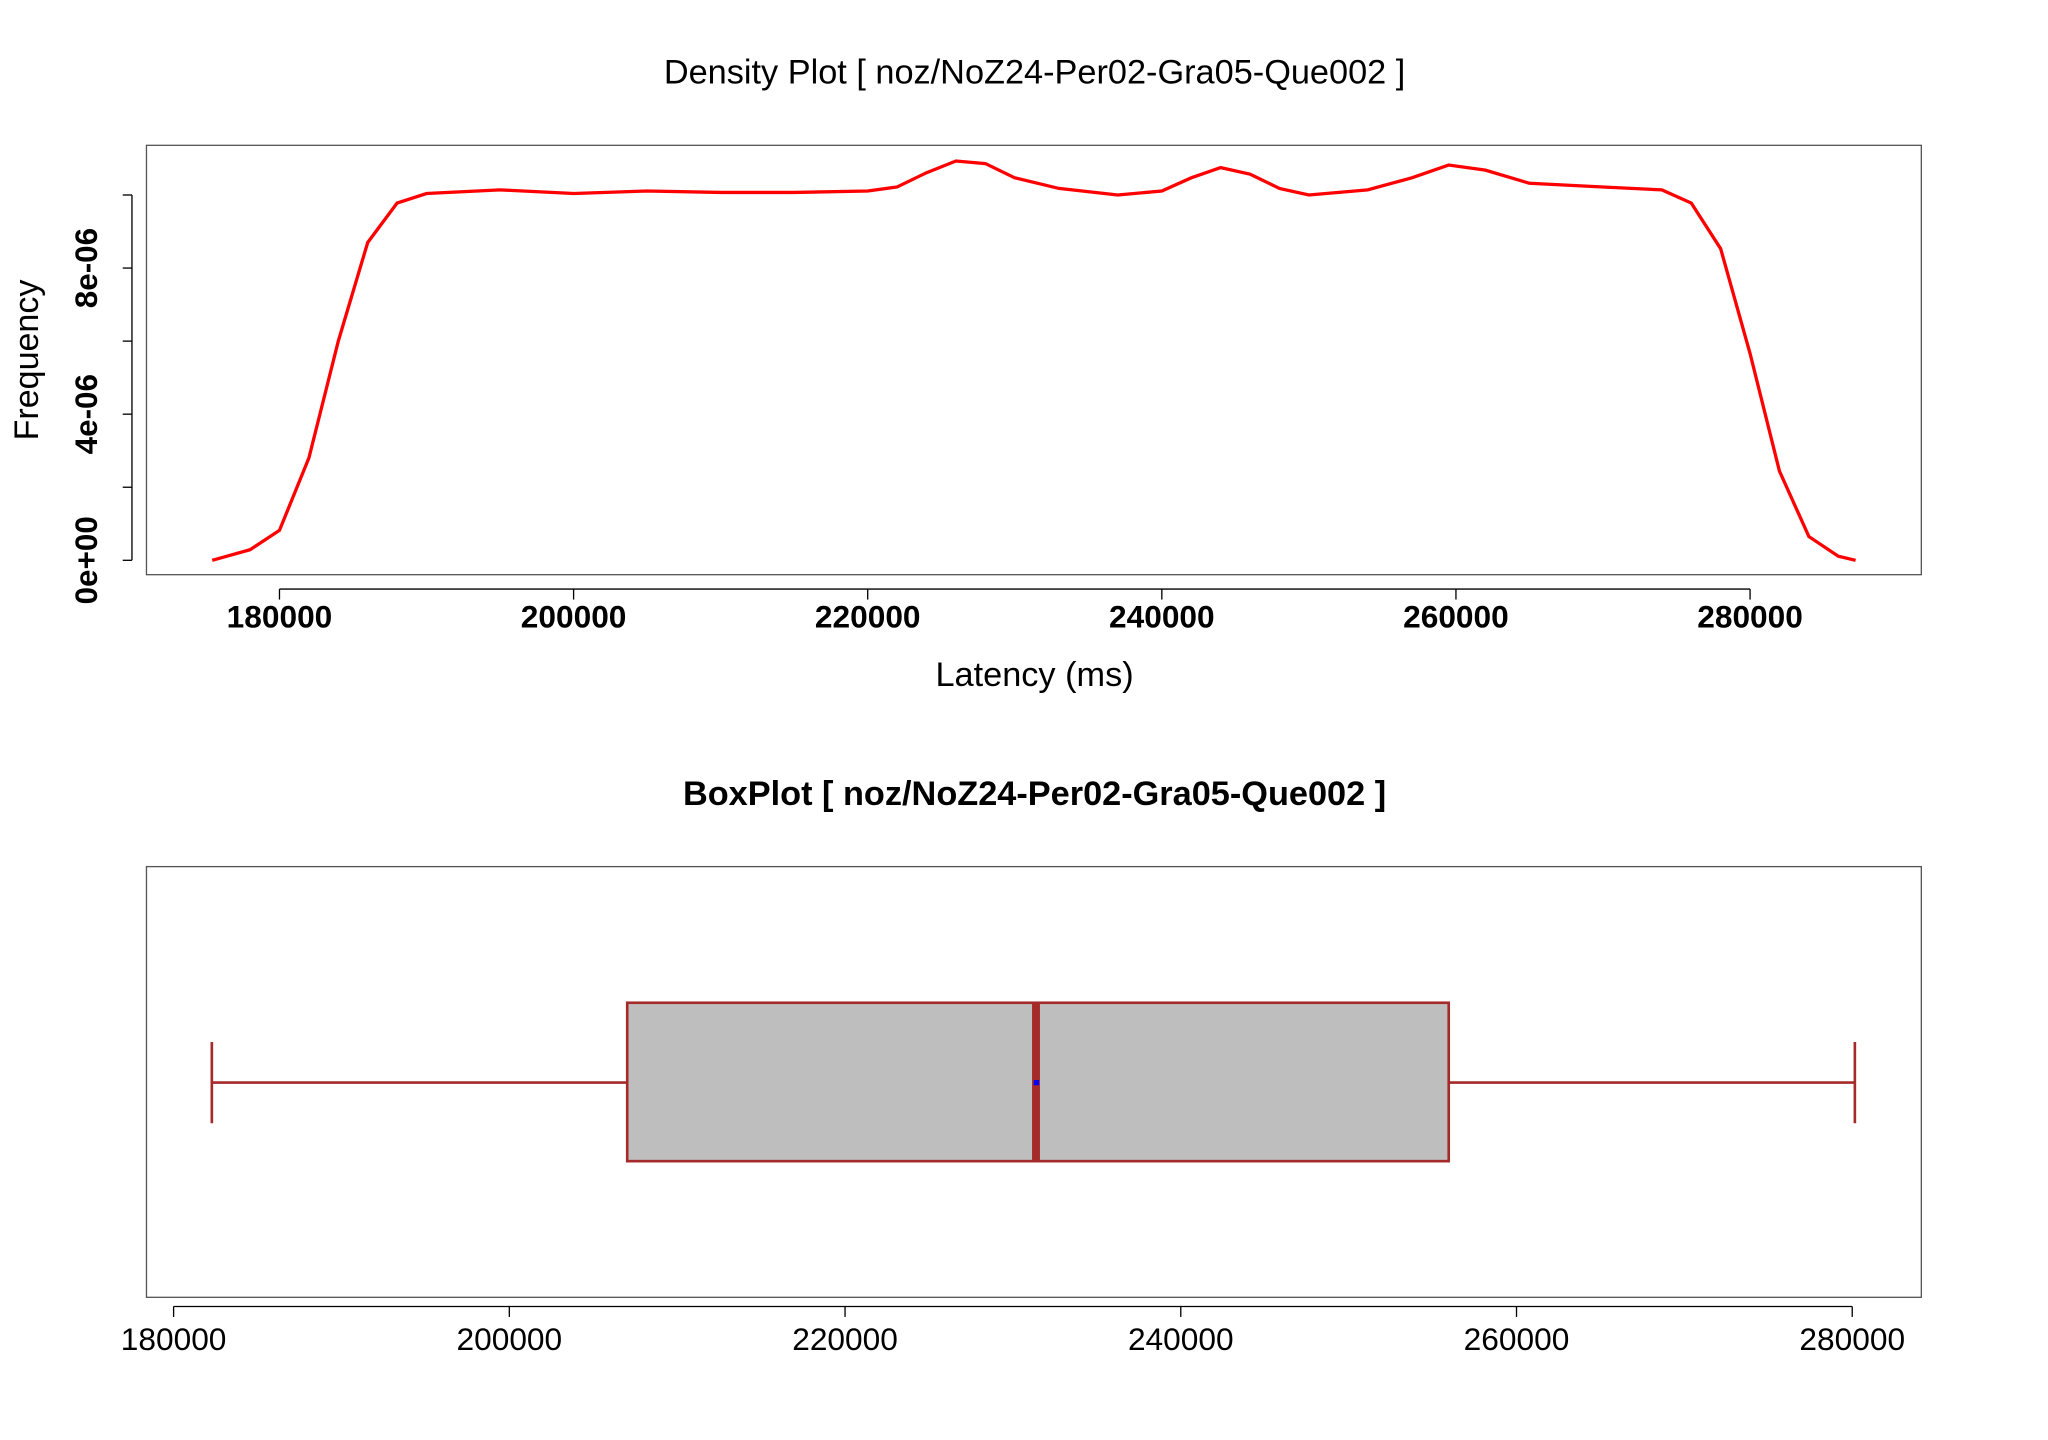 The width and height of the screenshot is (2048, 1440). Describe the element at coordinates (27, 360) in the screenshot. I see `y-axis-label: Frequency` at that location.